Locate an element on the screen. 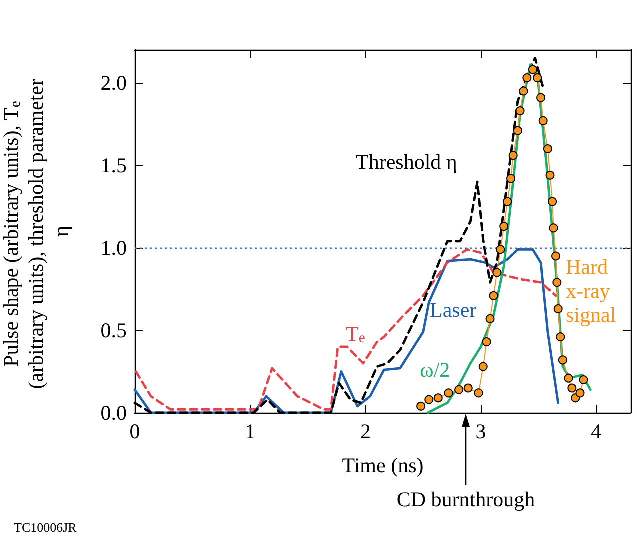  y-tick-label: 0.5 is located at coordinates (113, 330).